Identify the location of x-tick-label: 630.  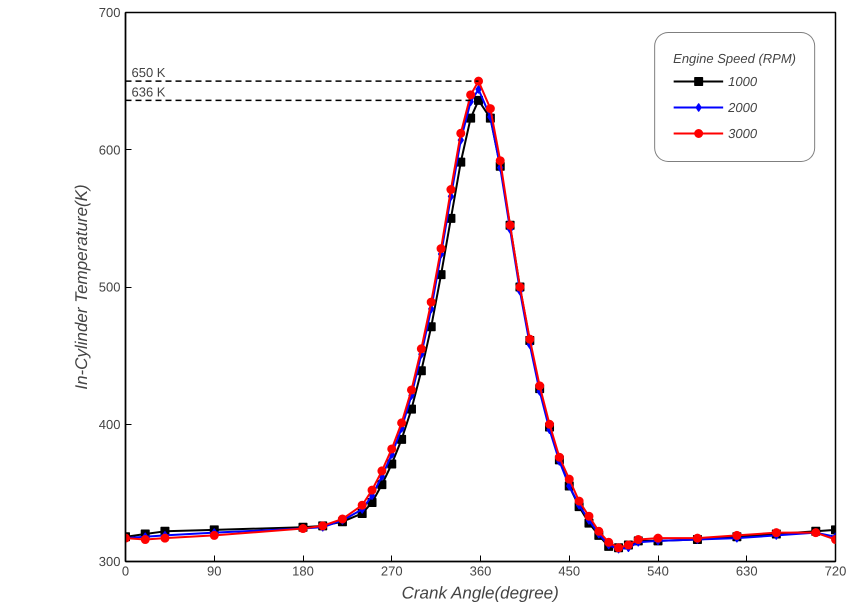
(747, 571).